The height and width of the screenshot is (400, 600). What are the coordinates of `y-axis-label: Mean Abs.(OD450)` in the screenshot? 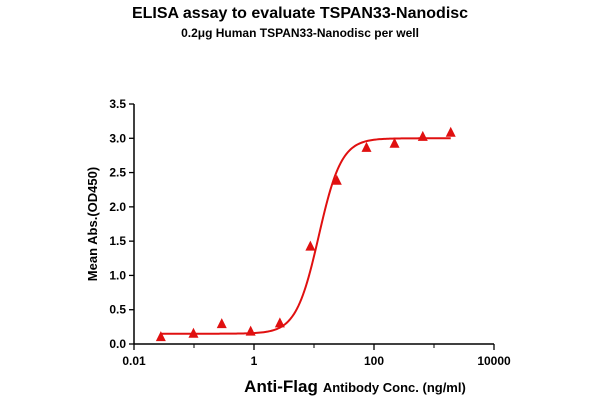 It's located at (92, 224).